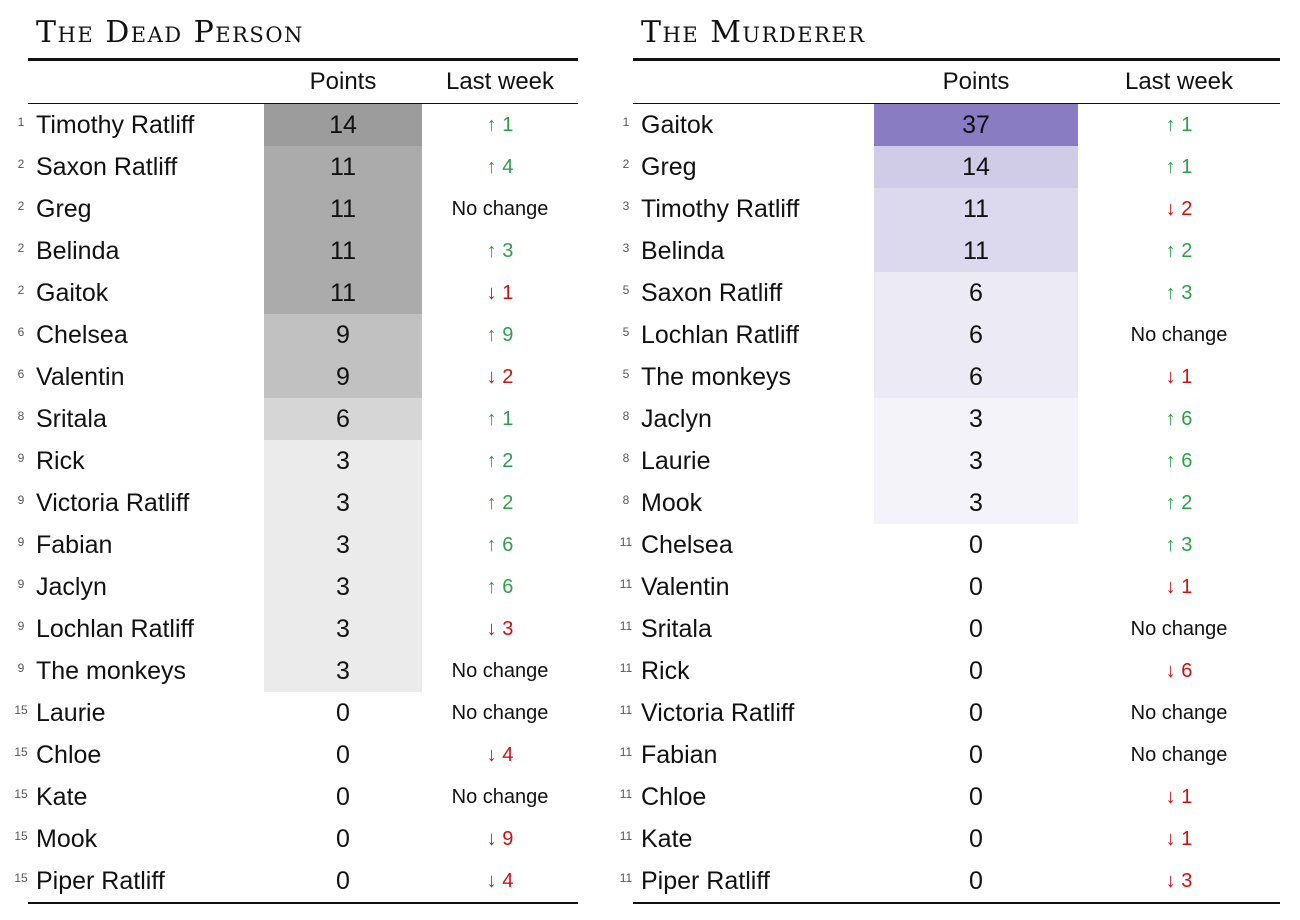  Describe the element at coordinates (303, 82) in the screenshot. I see `dead-person-header: Points Last week` at that location.